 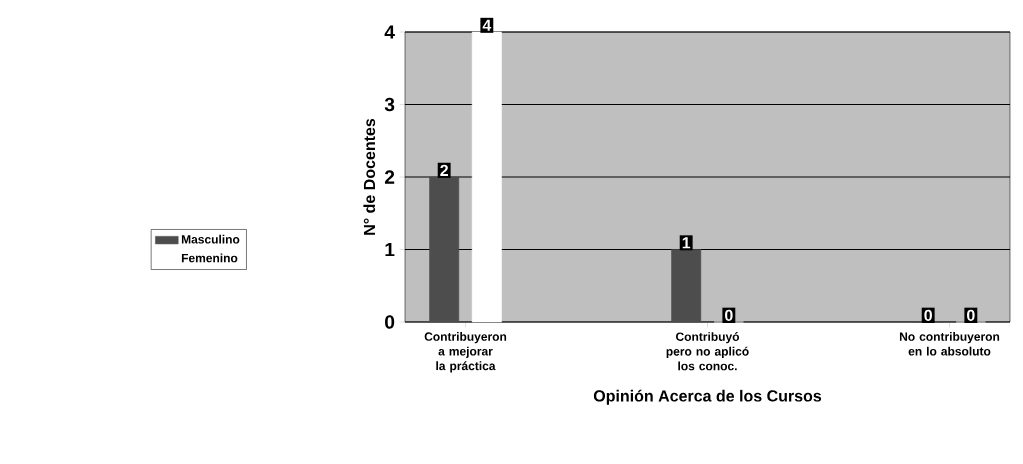 I want to click on data-label: 1, so click(x=686, y=243).